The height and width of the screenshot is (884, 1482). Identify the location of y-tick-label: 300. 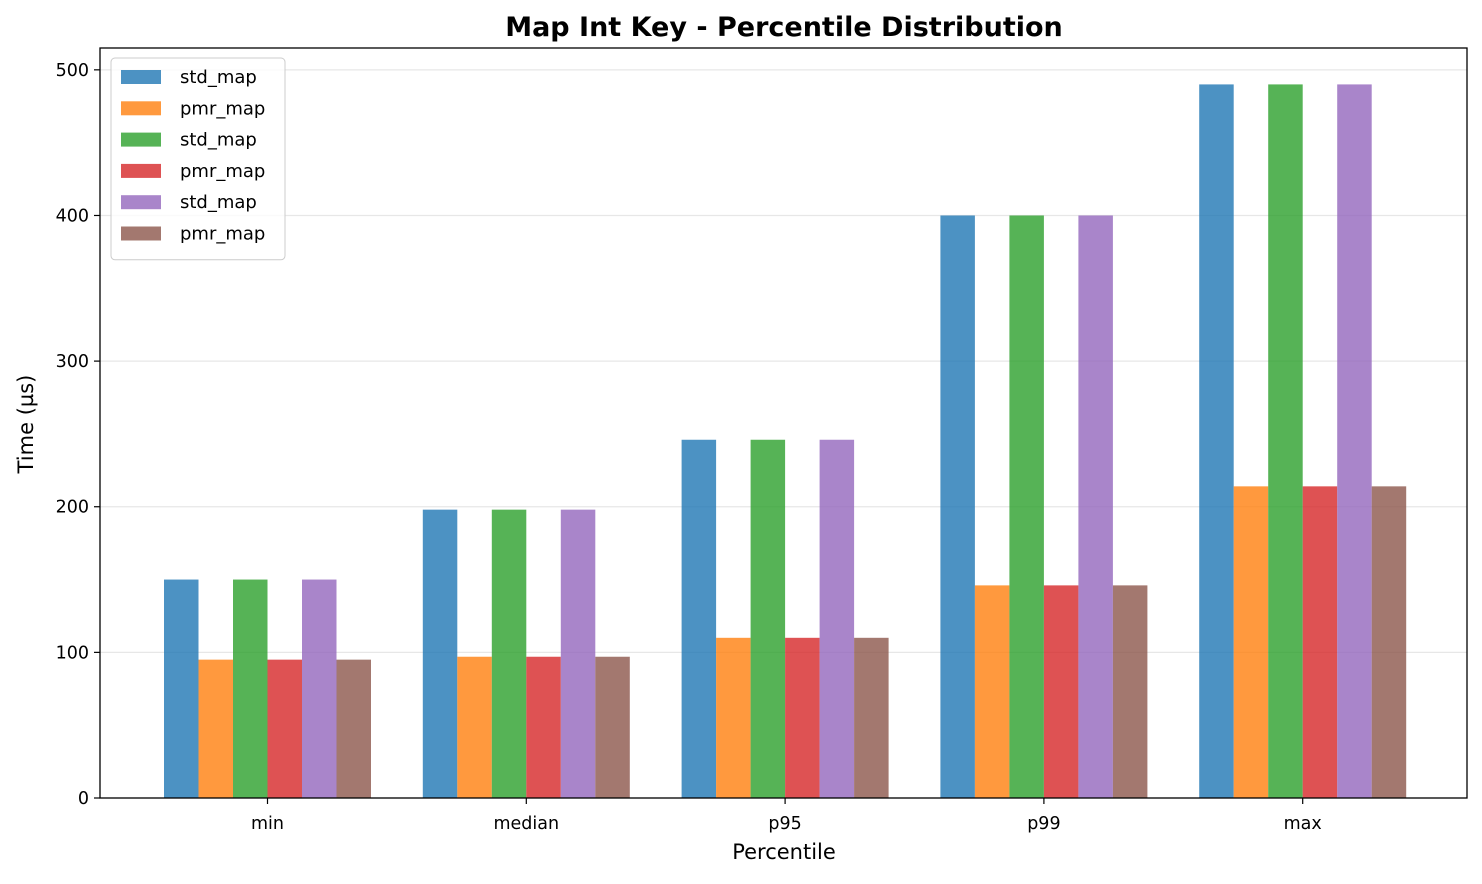
(72, 362).